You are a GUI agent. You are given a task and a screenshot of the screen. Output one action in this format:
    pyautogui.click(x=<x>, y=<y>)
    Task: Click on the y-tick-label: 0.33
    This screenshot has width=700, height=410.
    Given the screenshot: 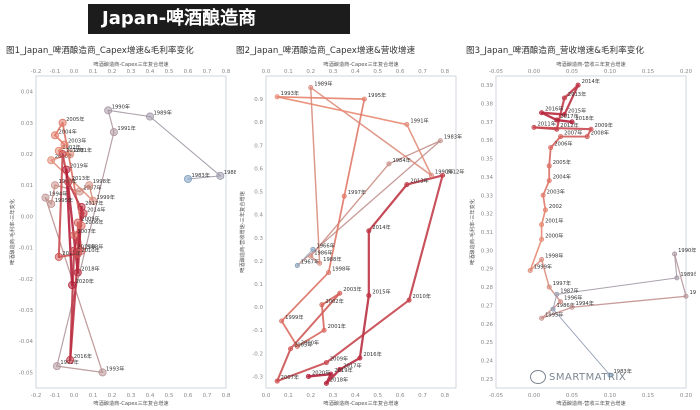 What is the action you would take?
    pyautogui.click(x=487, y=196)
    